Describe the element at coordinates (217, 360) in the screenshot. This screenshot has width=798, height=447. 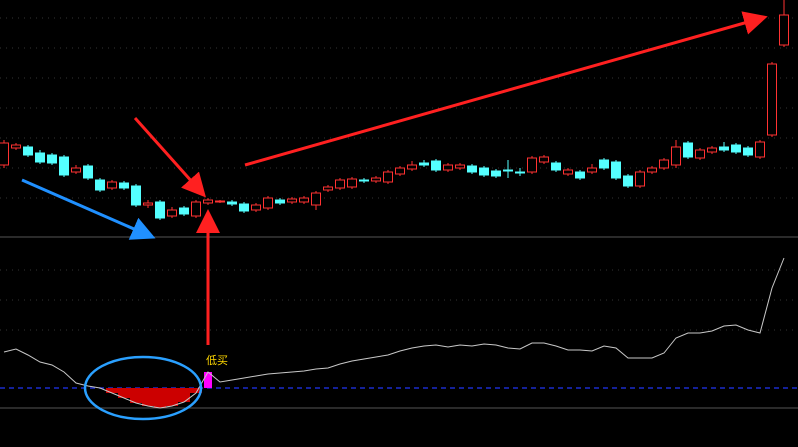
I see `annotation: 低买` at that location.